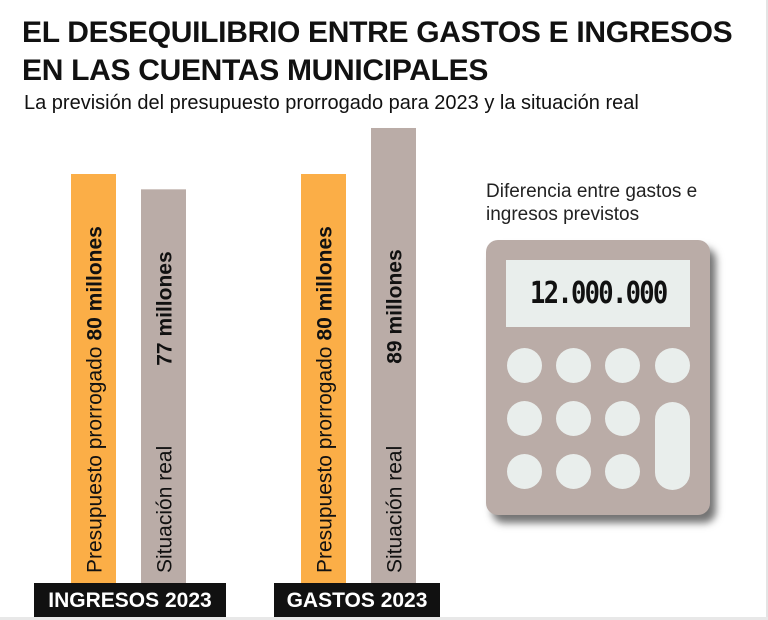 Image resolution: width=768 pixels, height=620 pixels. What do you see at coordinates (357, 601) in the screenshot?
I see `category-label-gastos: GASTOS 2023` at bounding box center [357, 601].